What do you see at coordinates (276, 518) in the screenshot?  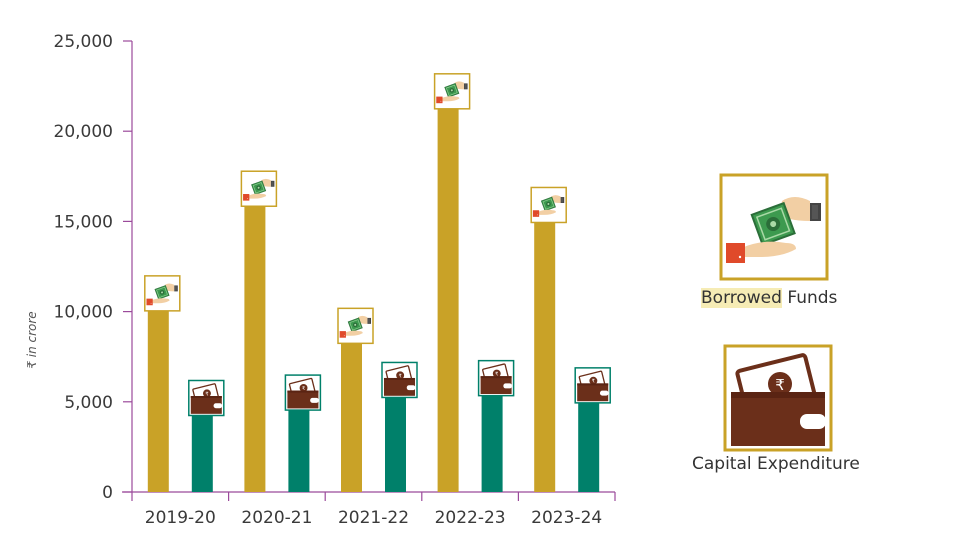 I see `x-tick-label: 2020-21` at bounding box center [276, 518].